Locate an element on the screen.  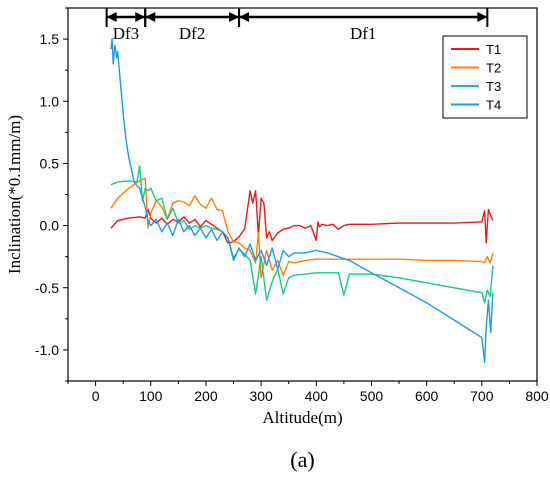
x-tick-label: 700 is located at coordinates (482, 396).